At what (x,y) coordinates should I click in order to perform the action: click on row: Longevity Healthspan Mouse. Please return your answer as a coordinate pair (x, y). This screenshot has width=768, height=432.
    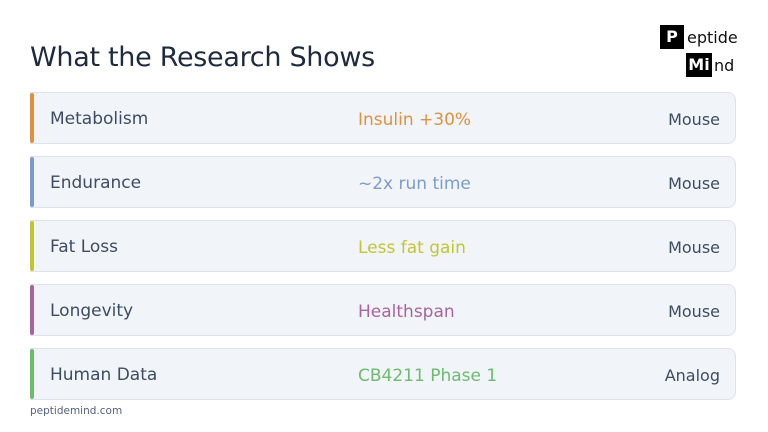
    Looking at the image, I should click on (383, 310).